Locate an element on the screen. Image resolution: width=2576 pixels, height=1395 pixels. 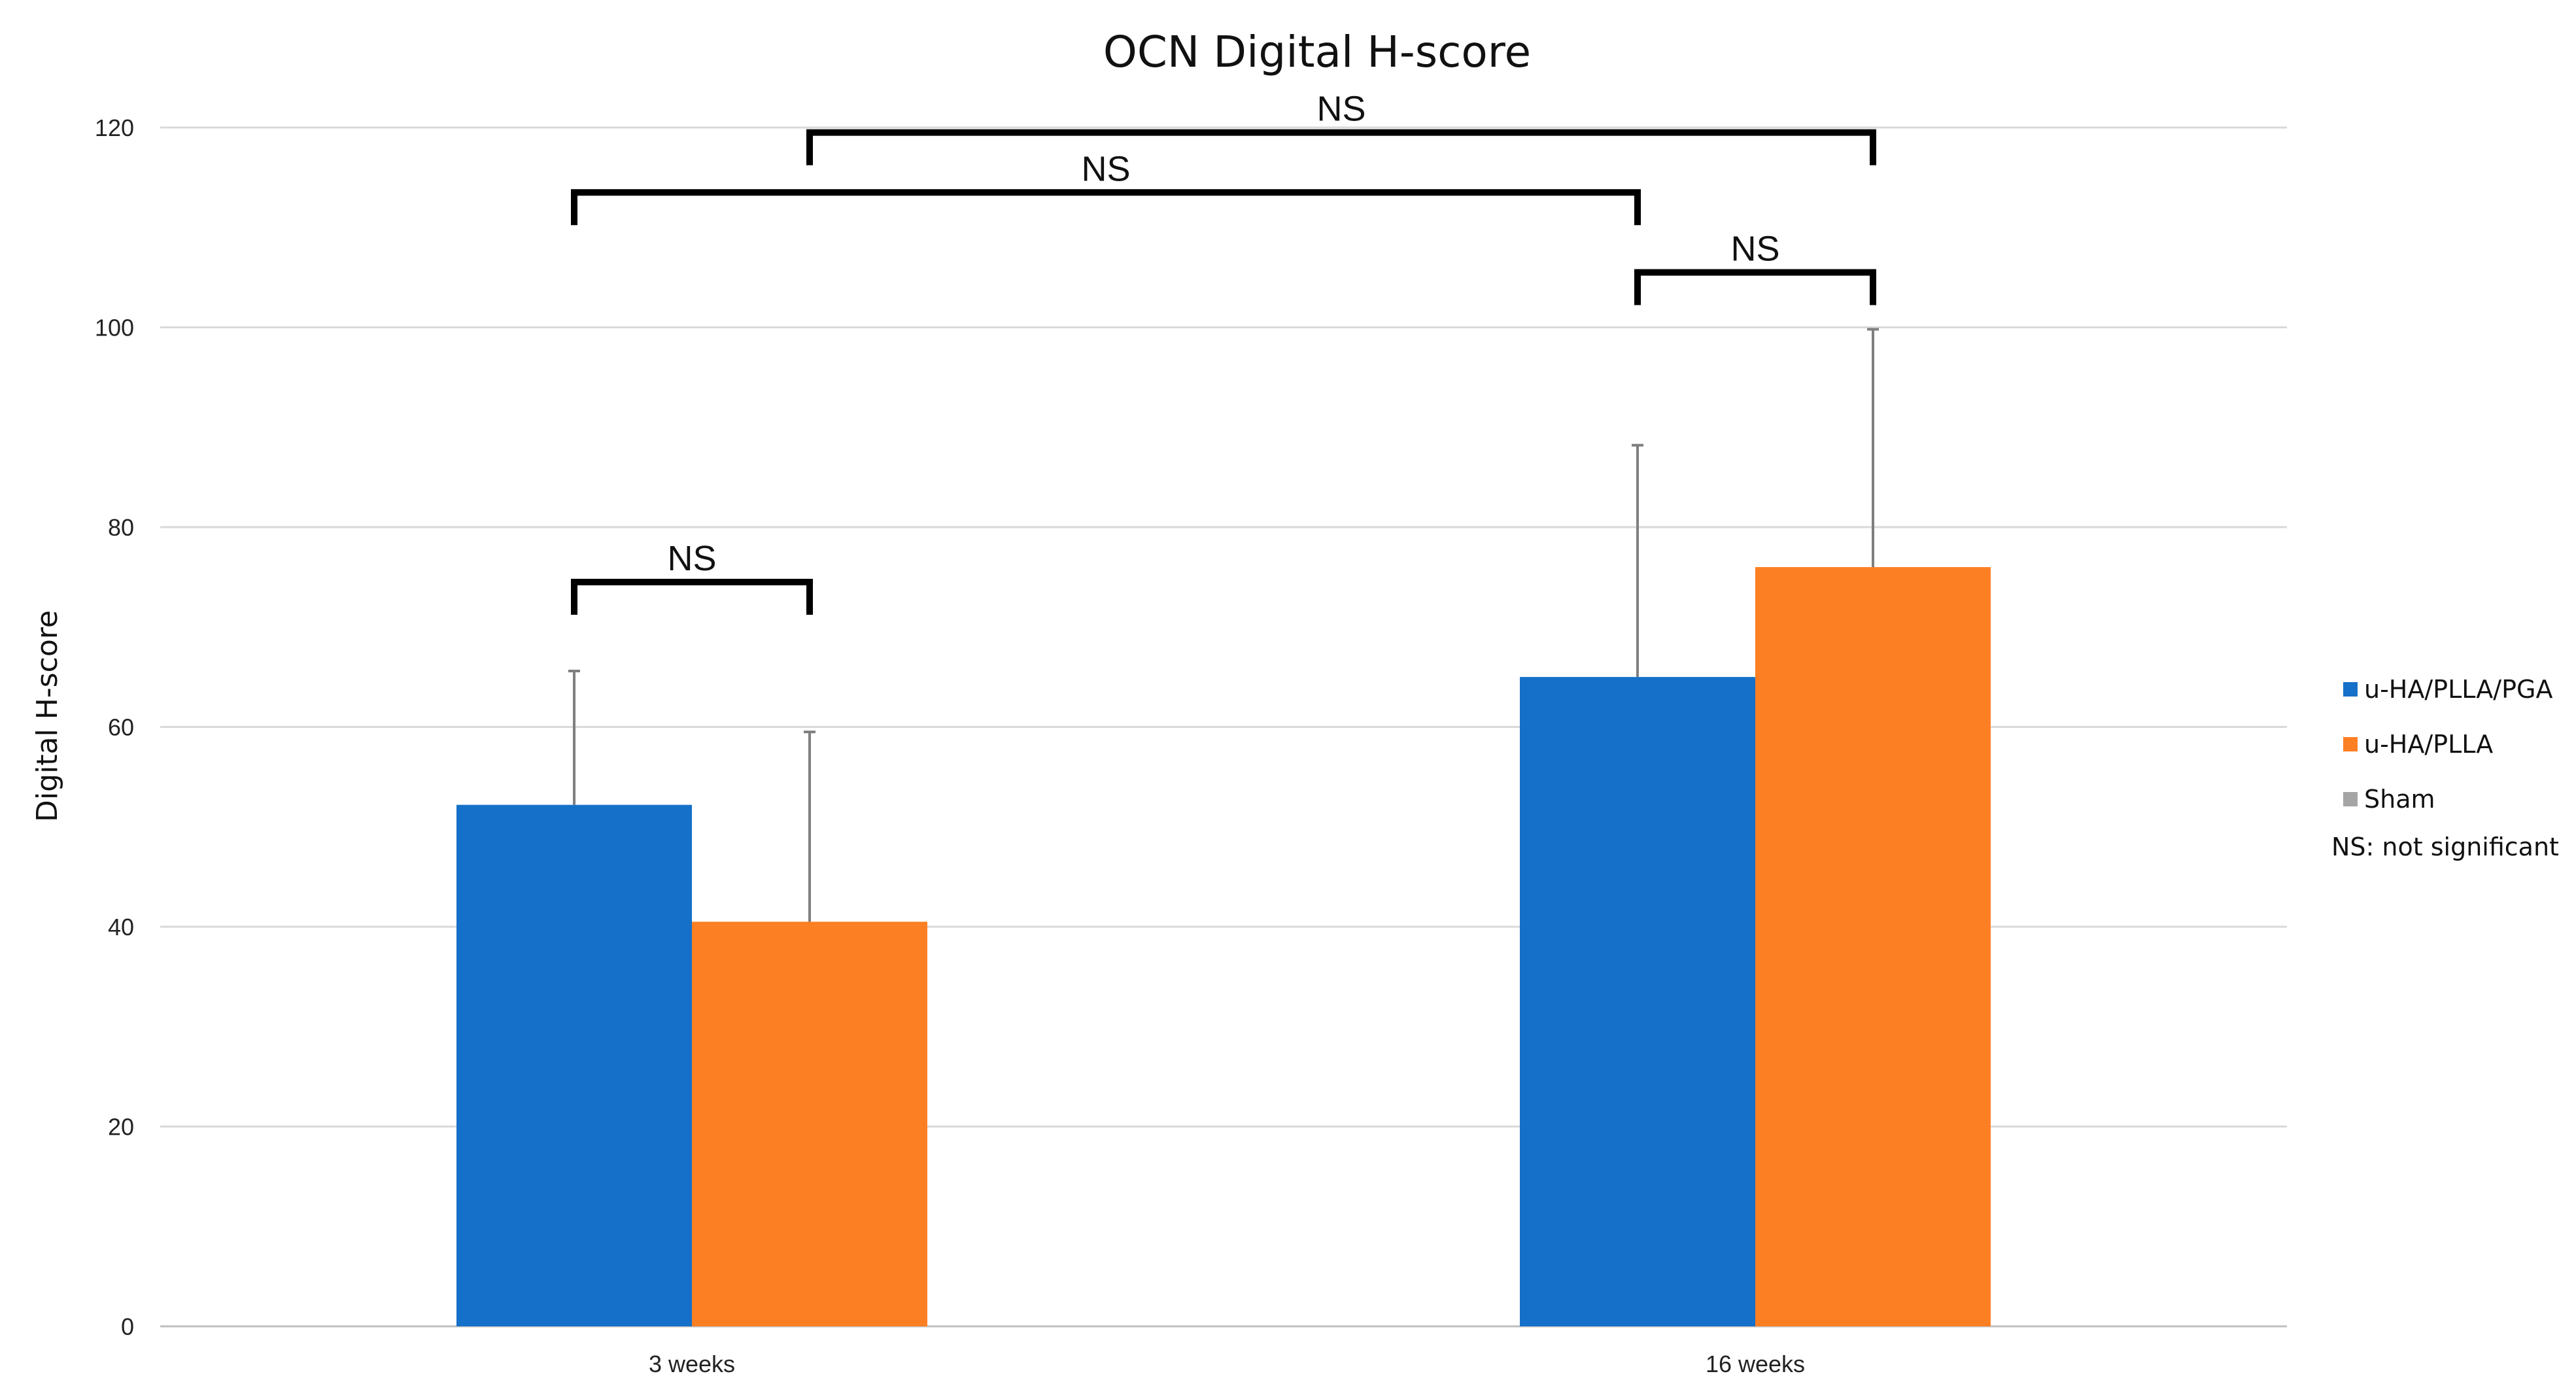
legend-entry: Sham is located at coordinates (2400, 799).